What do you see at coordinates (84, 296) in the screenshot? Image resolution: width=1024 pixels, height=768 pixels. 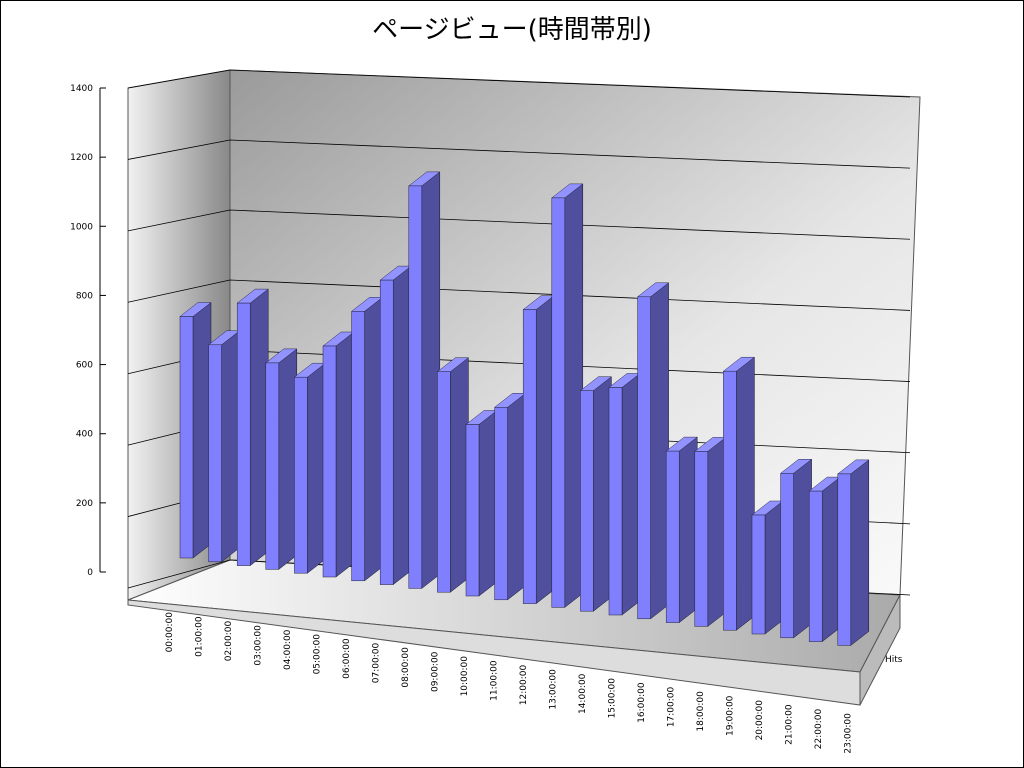 I see `y-tick-label: 800` at bounding box center [84, 296].